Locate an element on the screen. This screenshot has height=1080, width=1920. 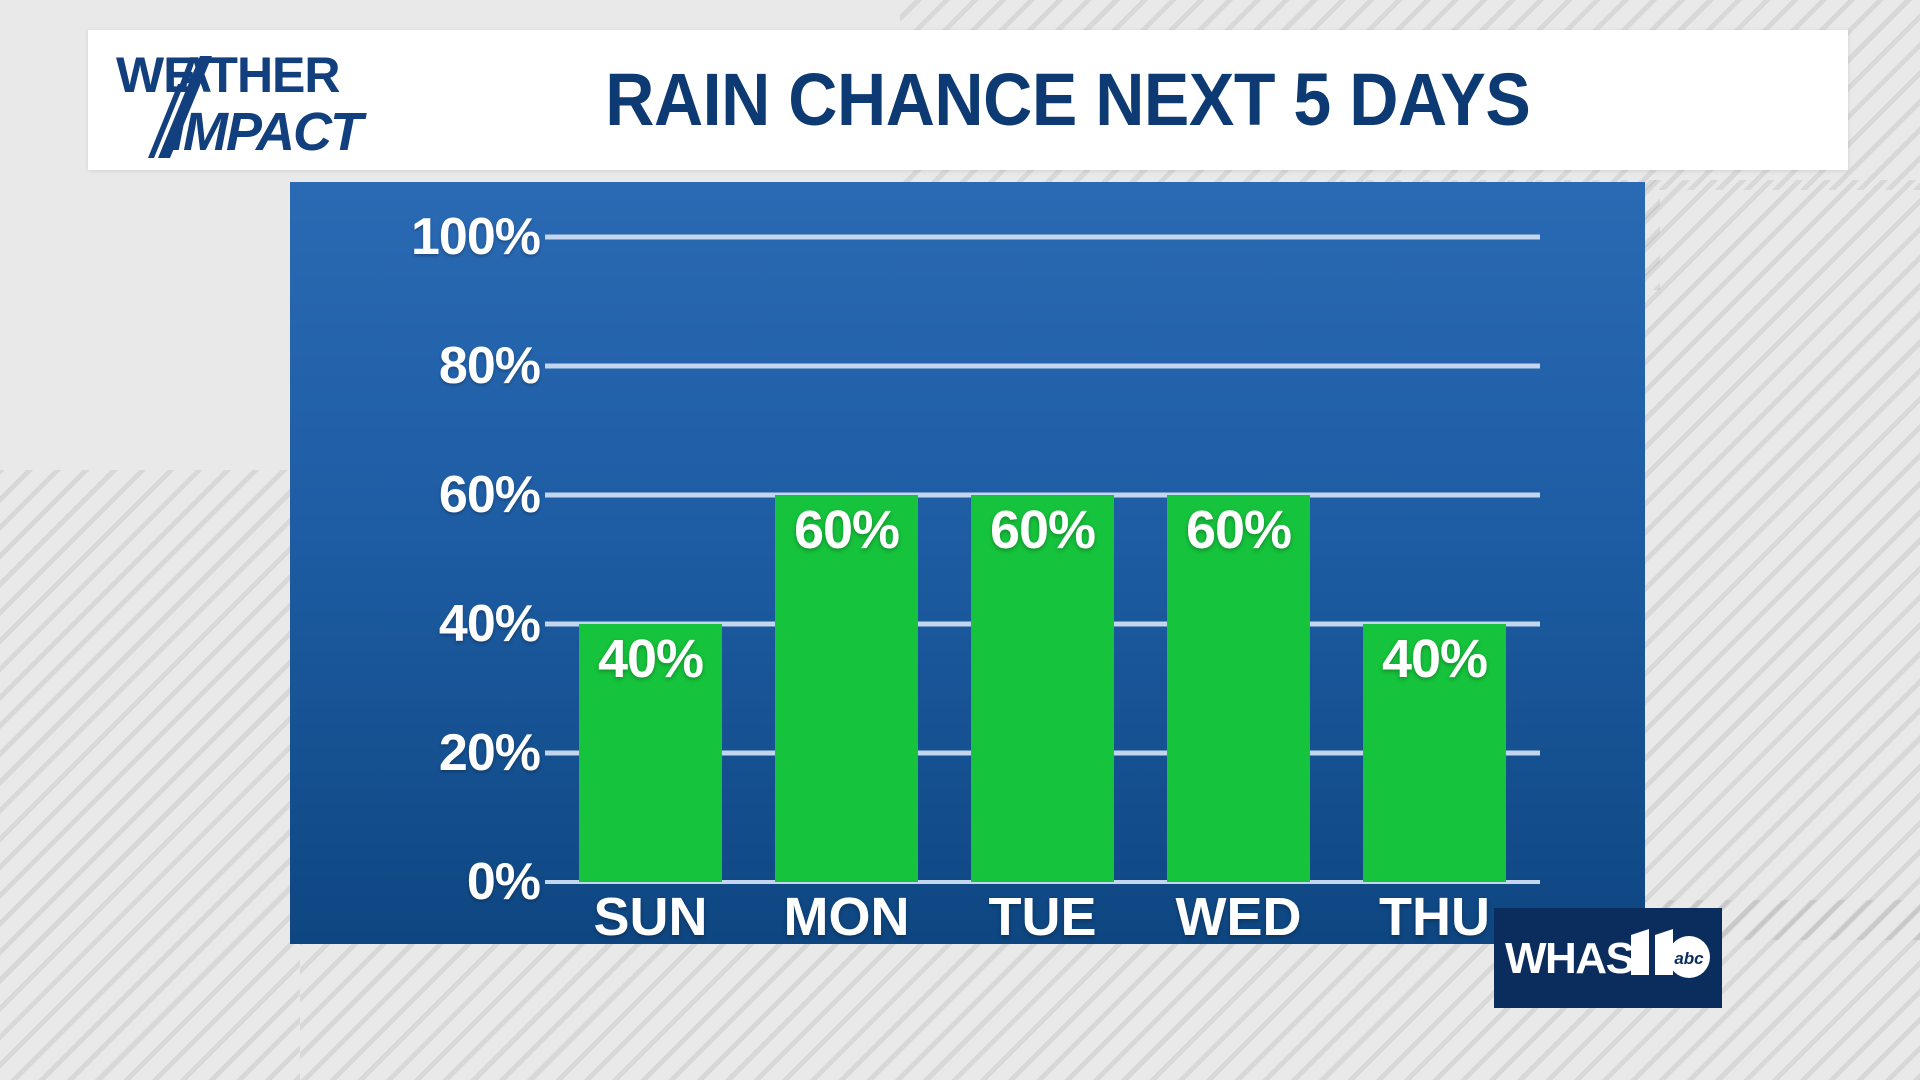
svg-text: WHAS is located at coordinates (1569, 958).